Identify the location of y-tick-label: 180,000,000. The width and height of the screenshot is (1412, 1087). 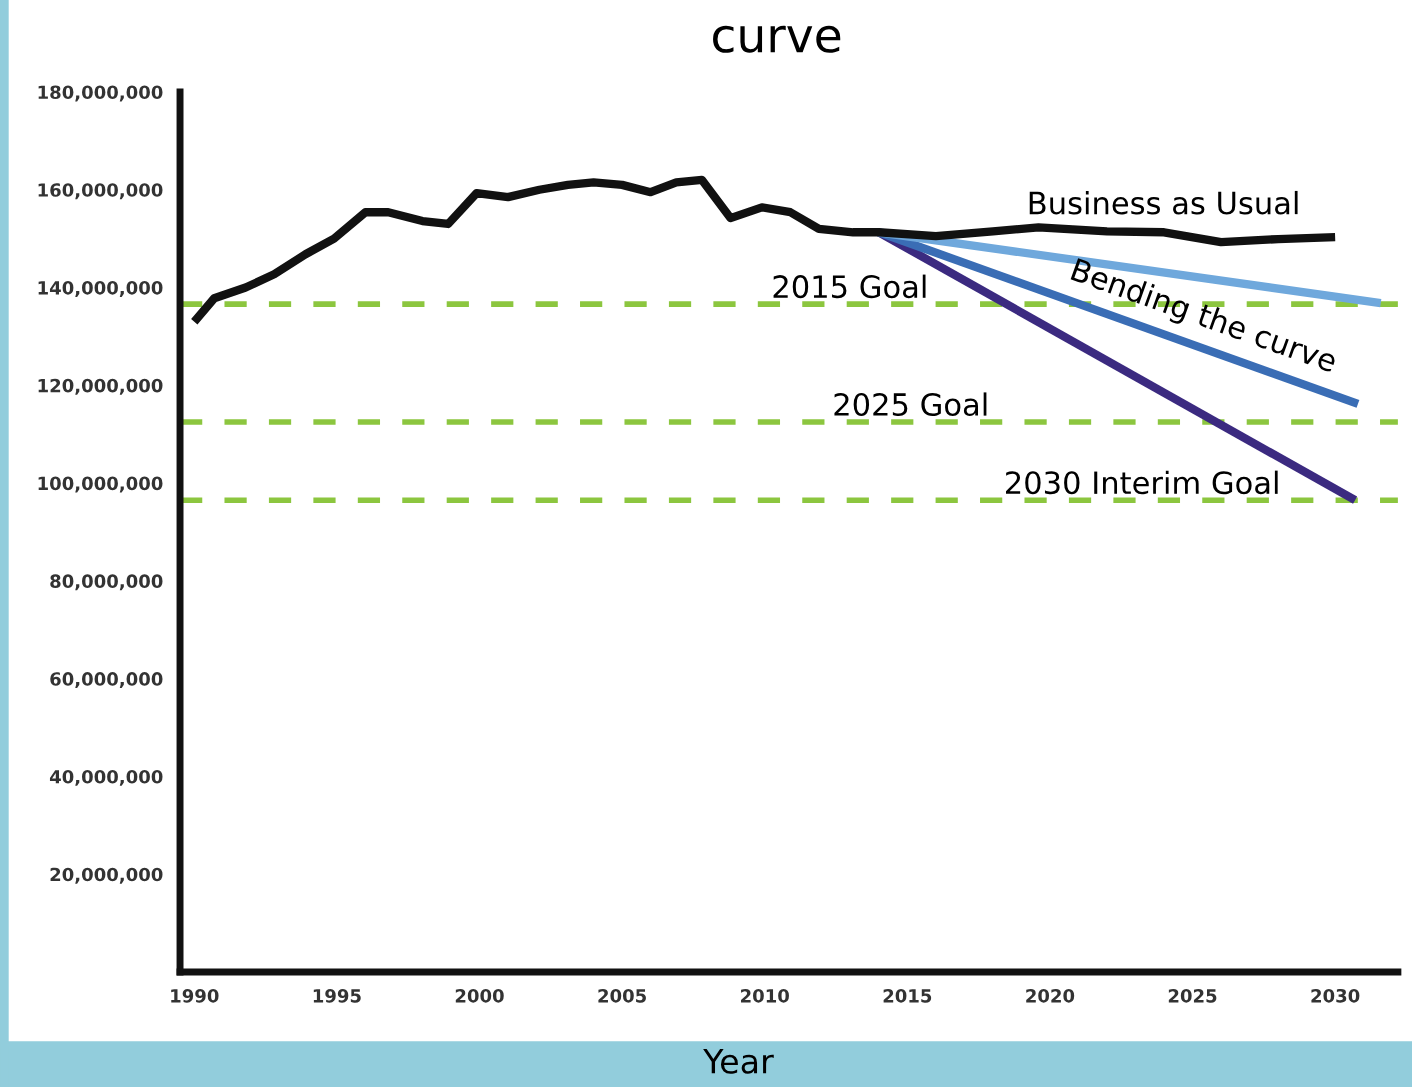
(100, 93).